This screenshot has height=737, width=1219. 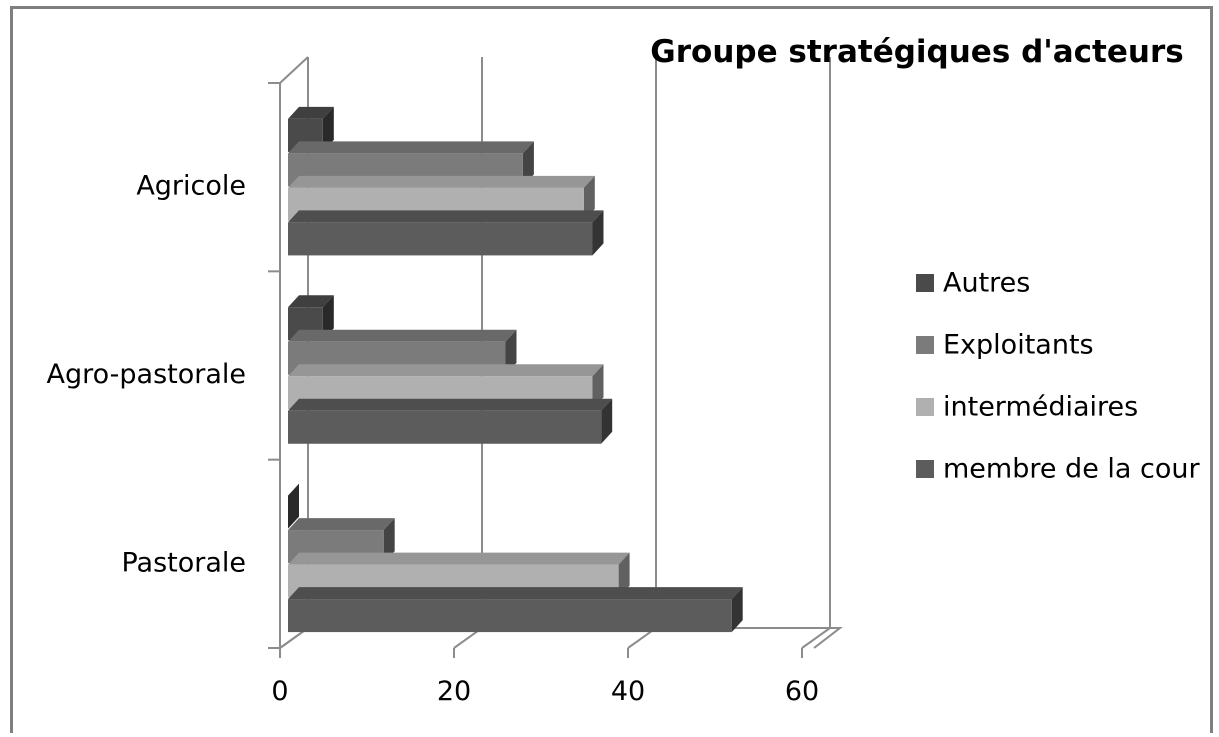 I want to click on chart-title: Groupe stratégiques d'acteurs, so click(x=916, y=52).